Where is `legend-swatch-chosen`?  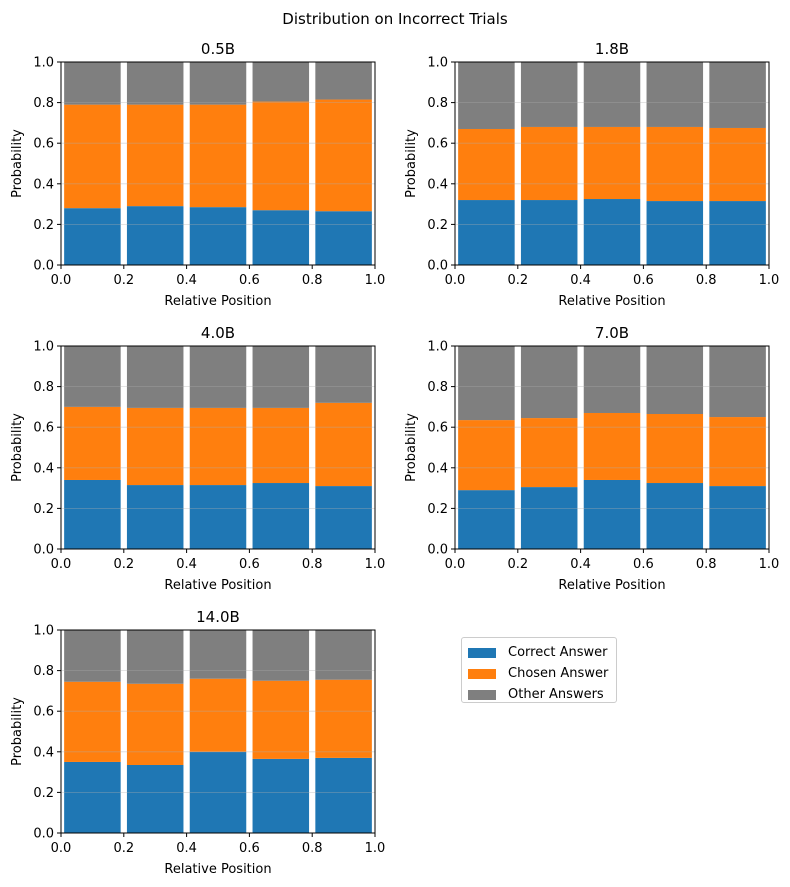
legend-swatch-chosen is located at coordinates (482, 673).